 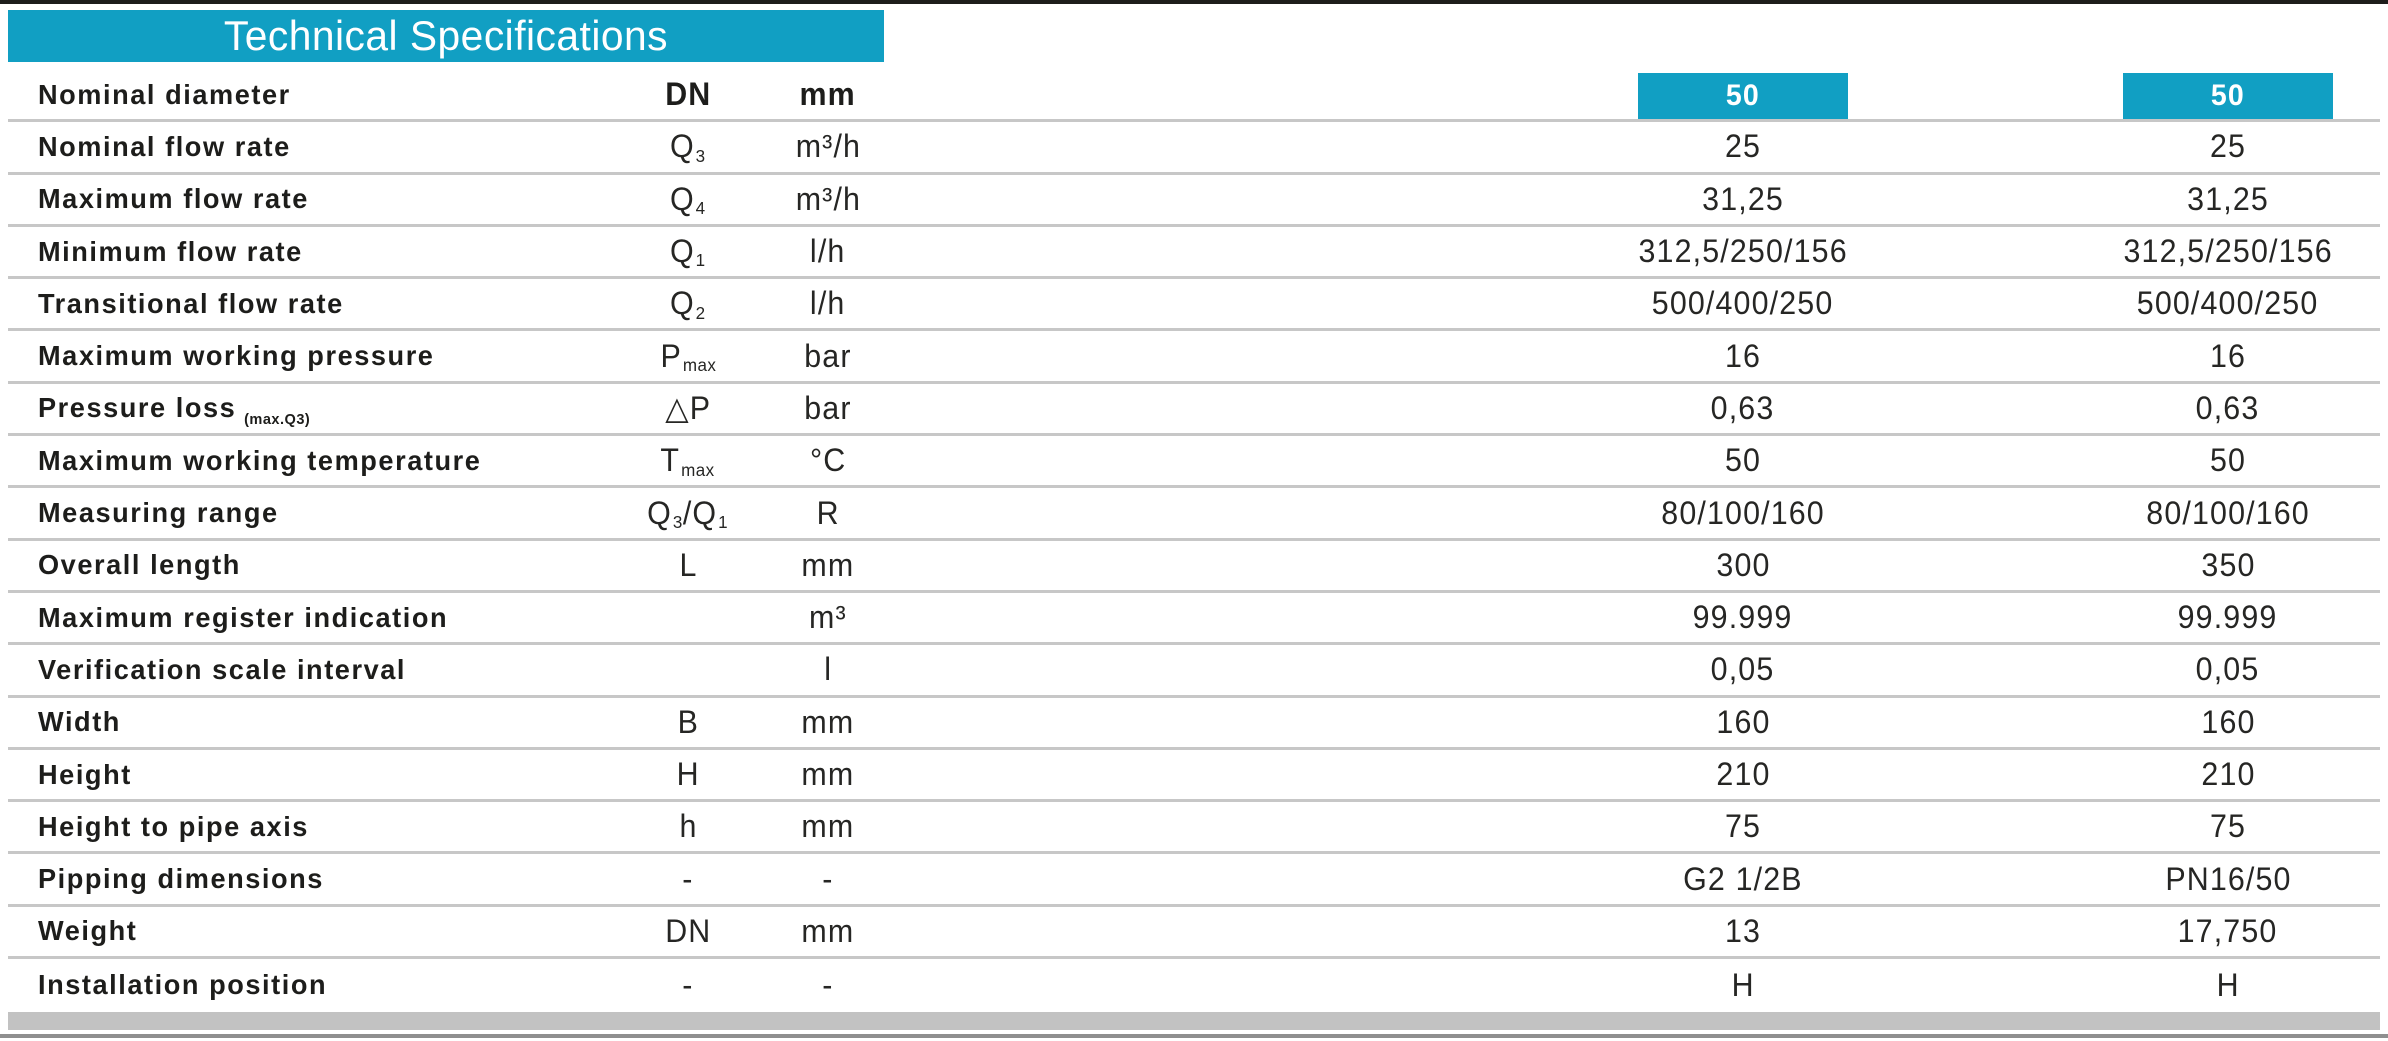 What do you see at coordinates (1743, 774) in the screenshot?
I see `row-value-1: 210` at bounding box center [1743, 774].